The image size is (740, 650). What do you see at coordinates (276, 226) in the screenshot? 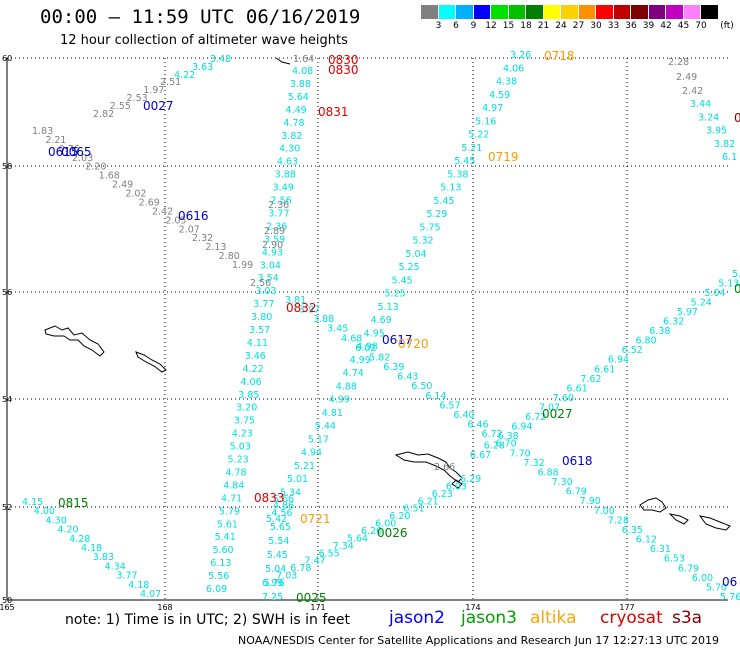
I see `swh-label: 2.36` at bounding box center [276, 226].